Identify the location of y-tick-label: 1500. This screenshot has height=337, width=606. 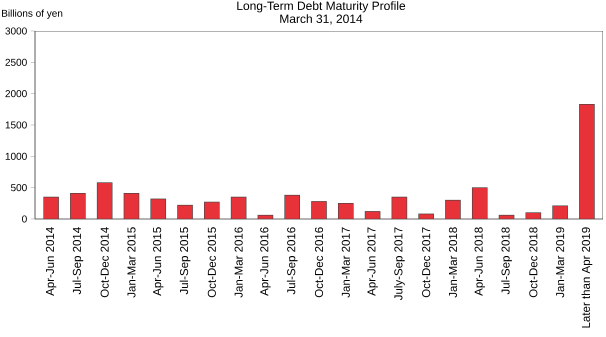
(16, 125).